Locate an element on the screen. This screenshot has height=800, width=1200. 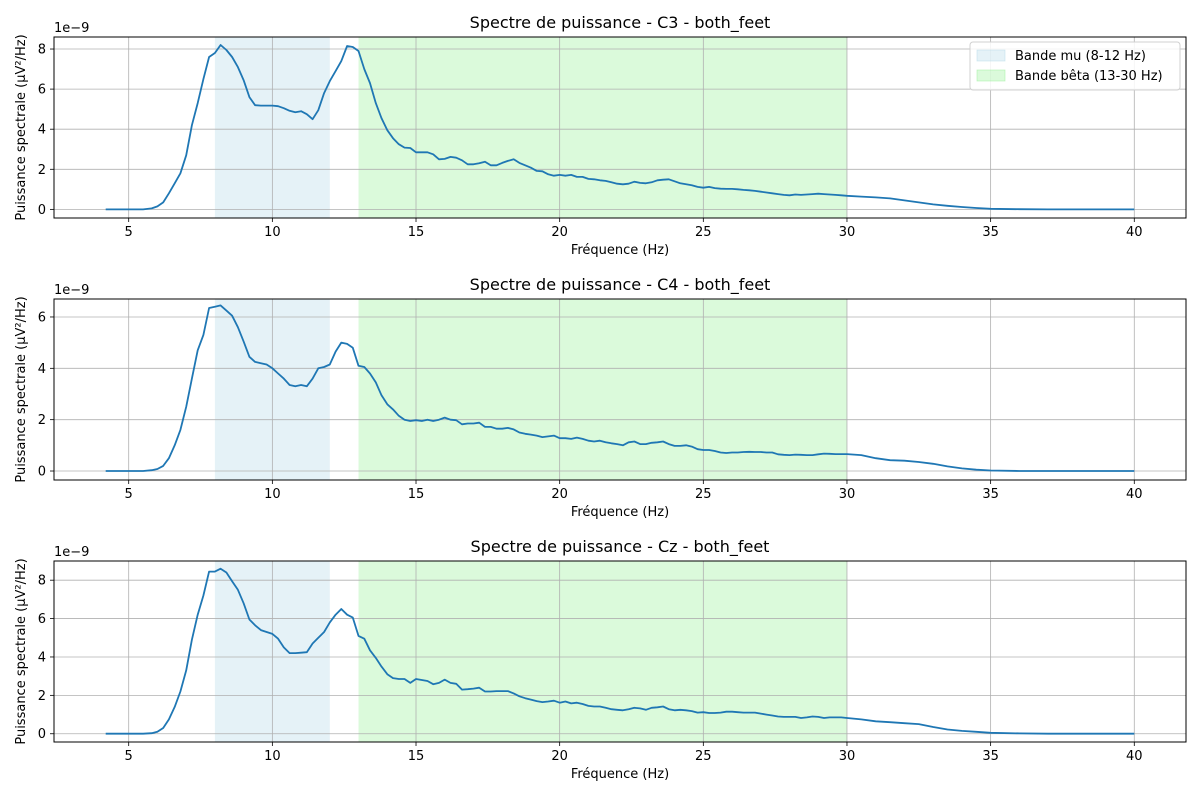
legend: Bande mu (8-12 Hz) Bande bêta (13-30 Hz) is located at coordinates (1075, 66).